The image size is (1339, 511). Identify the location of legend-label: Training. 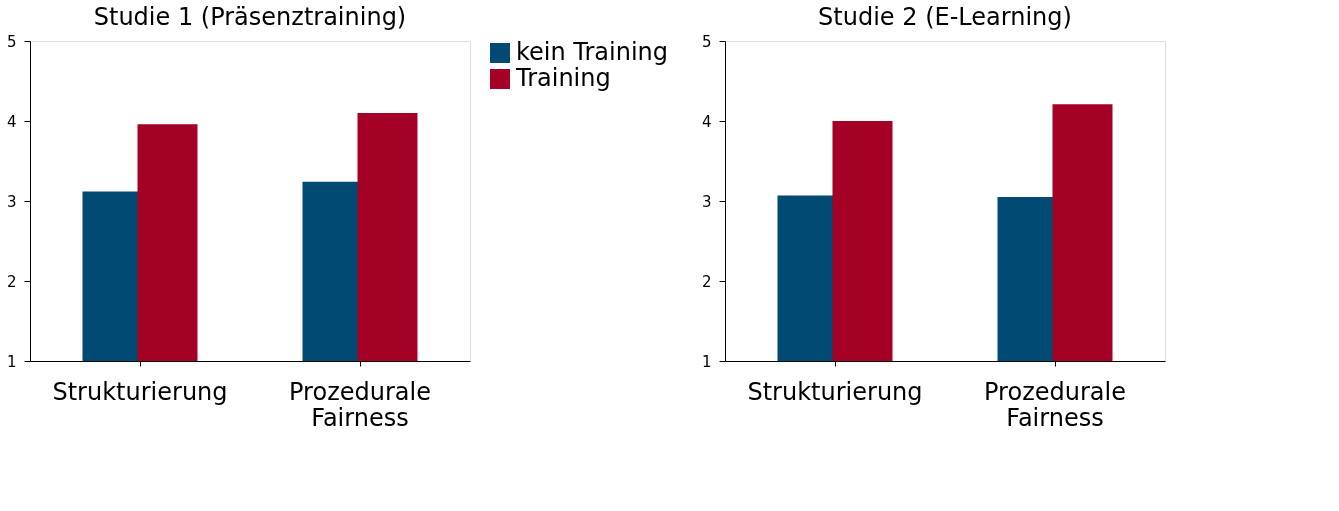
(563, 78).